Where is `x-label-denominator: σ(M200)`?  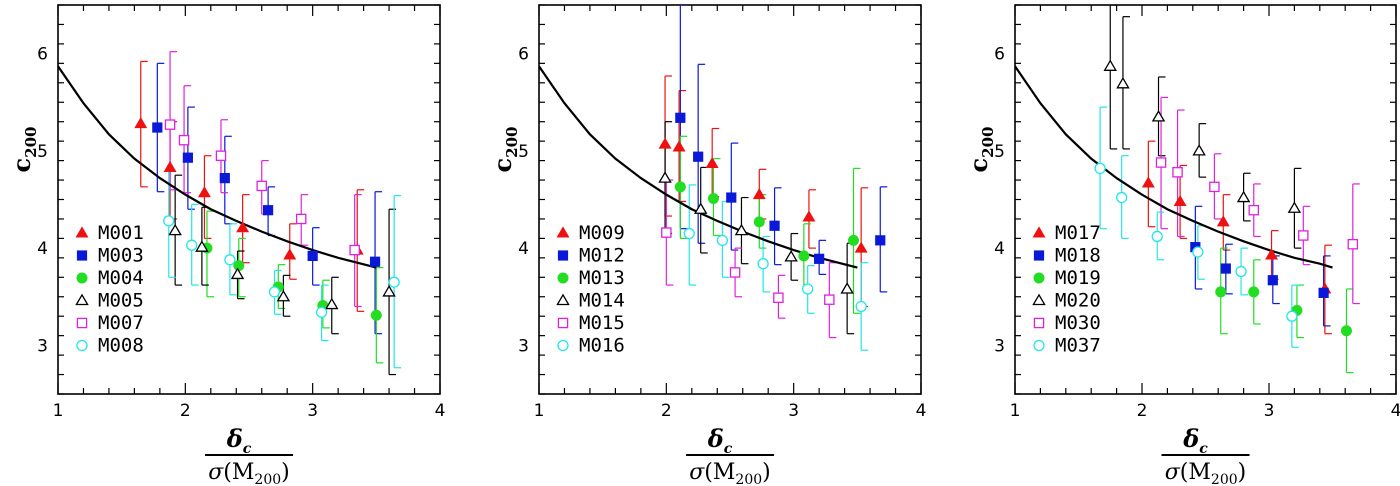 x-label-denominator: σ(M200) is located at coordinates (729, 473).